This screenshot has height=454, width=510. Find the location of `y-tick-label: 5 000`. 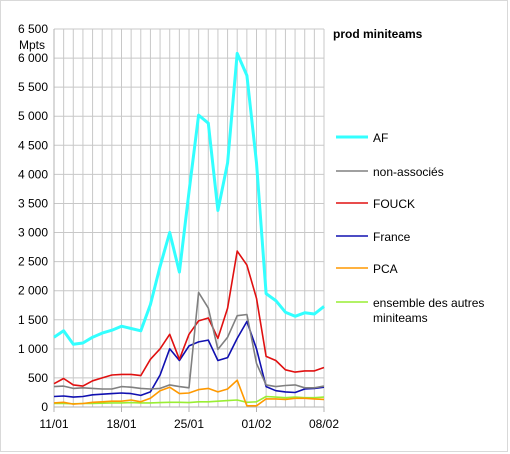

y-tick-label: 5 000 is located at coordinates (33, 116).